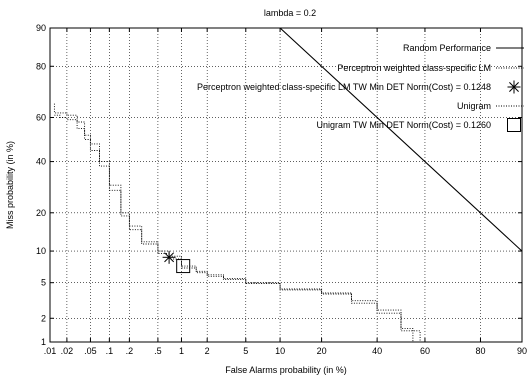 This screenshot has width=528, height=378. What do you see at coordinates (480, 351) in the screenshot?
I see `x-tick-label: 80` at bounding box center [480, 351].